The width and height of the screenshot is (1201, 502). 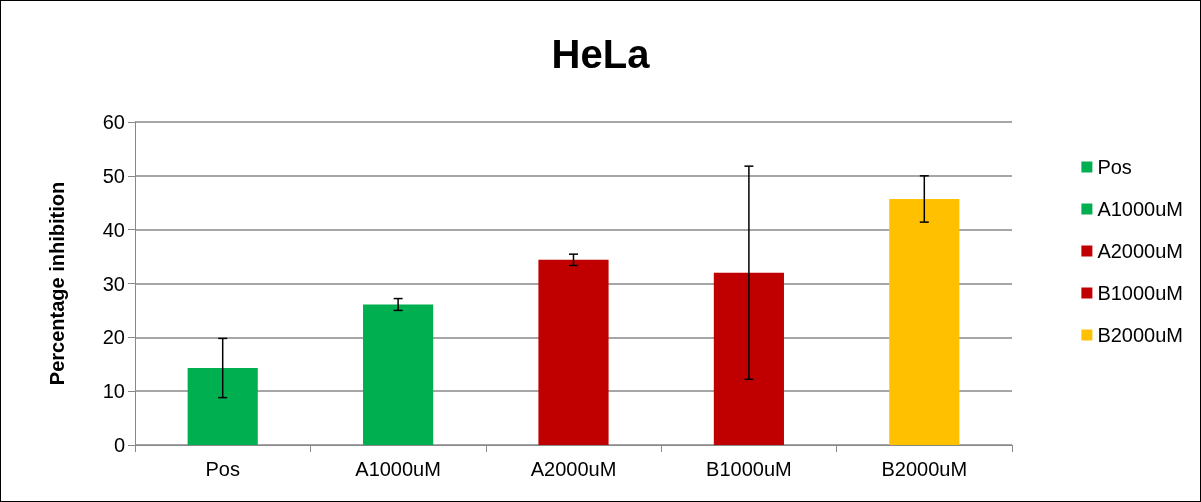 I want to click on legend-label: B1000uM, so click(x=1140, y=293).